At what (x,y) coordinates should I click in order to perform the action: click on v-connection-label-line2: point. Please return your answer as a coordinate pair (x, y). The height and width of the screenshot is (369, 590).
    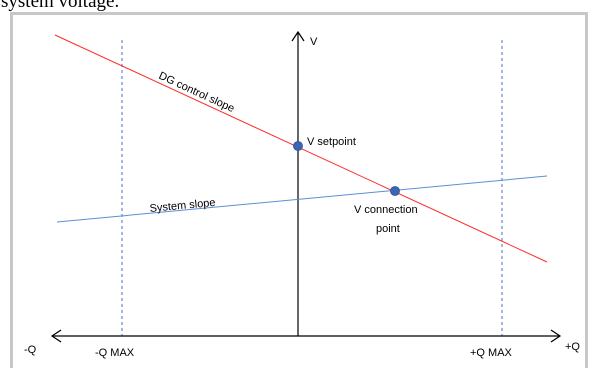
    Looking at the image, I should click on (388, 229).